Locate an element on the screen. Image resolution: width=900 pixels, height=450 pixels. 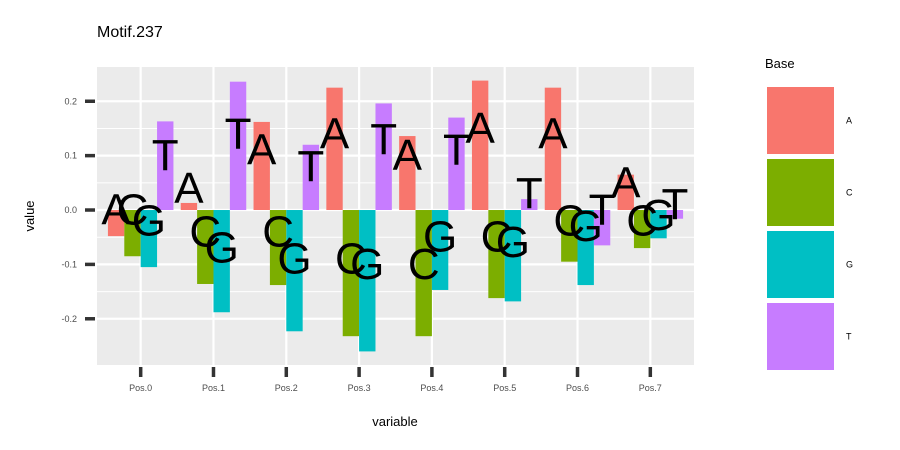
base-letter-A-Pos.6: A is located at coordinates (553, 133).